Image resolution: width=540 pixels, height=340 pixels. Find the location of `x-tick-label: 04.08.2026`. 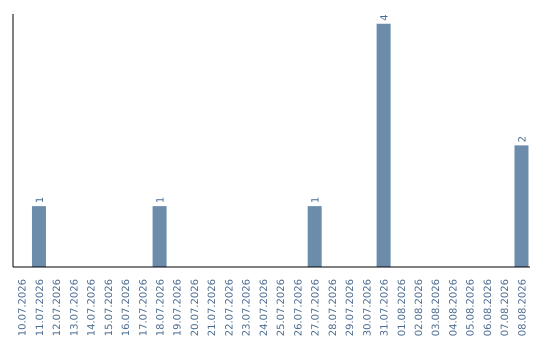

x-tick-label: 04.08.2026 is located at coordinates (454, 307).